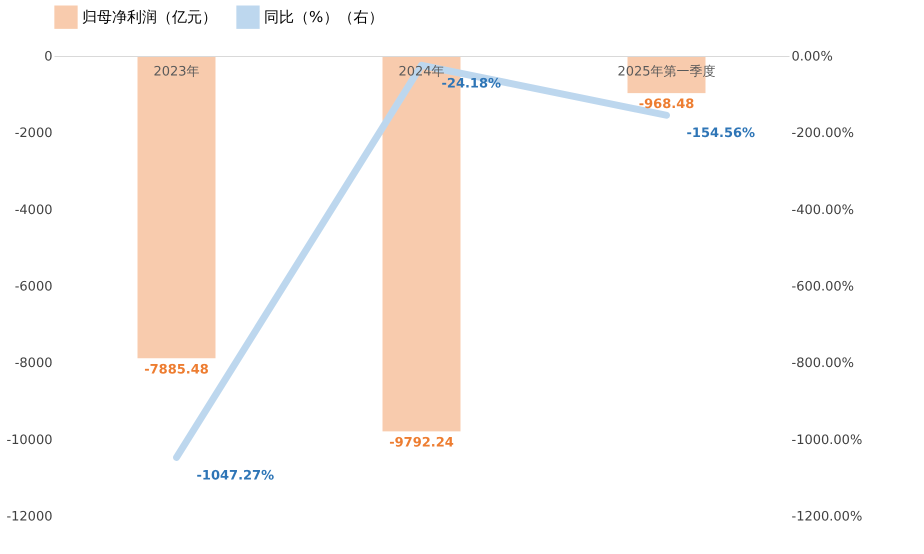 Image resolution: width=924 pixels, height=554 pixels. I want to click on y2-tick-label: -1200.00%, so click(827, 517).